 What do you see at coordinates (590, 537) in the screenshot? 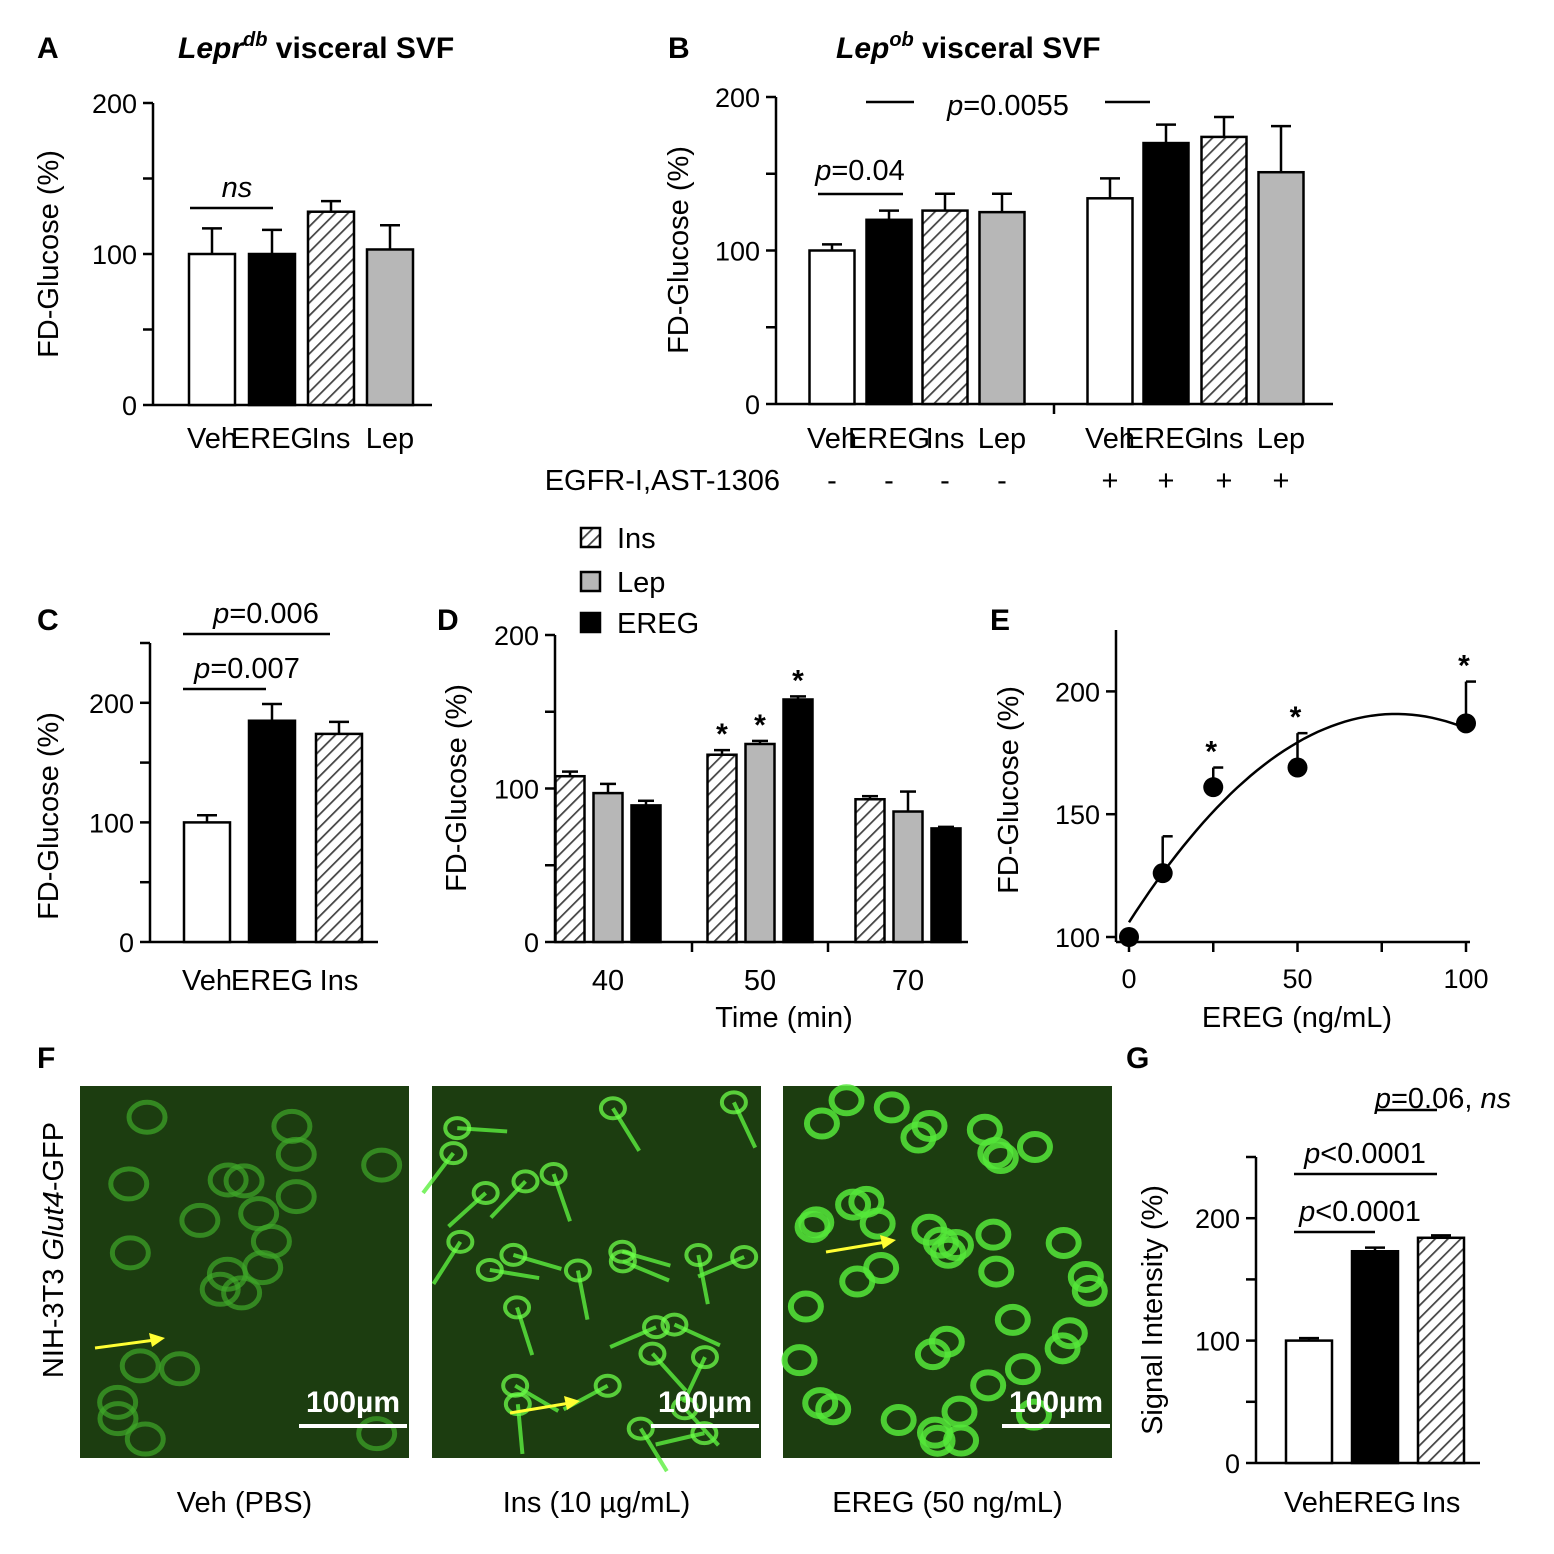
I see `legend-swatch-ins` at bounding box center [590, 537].